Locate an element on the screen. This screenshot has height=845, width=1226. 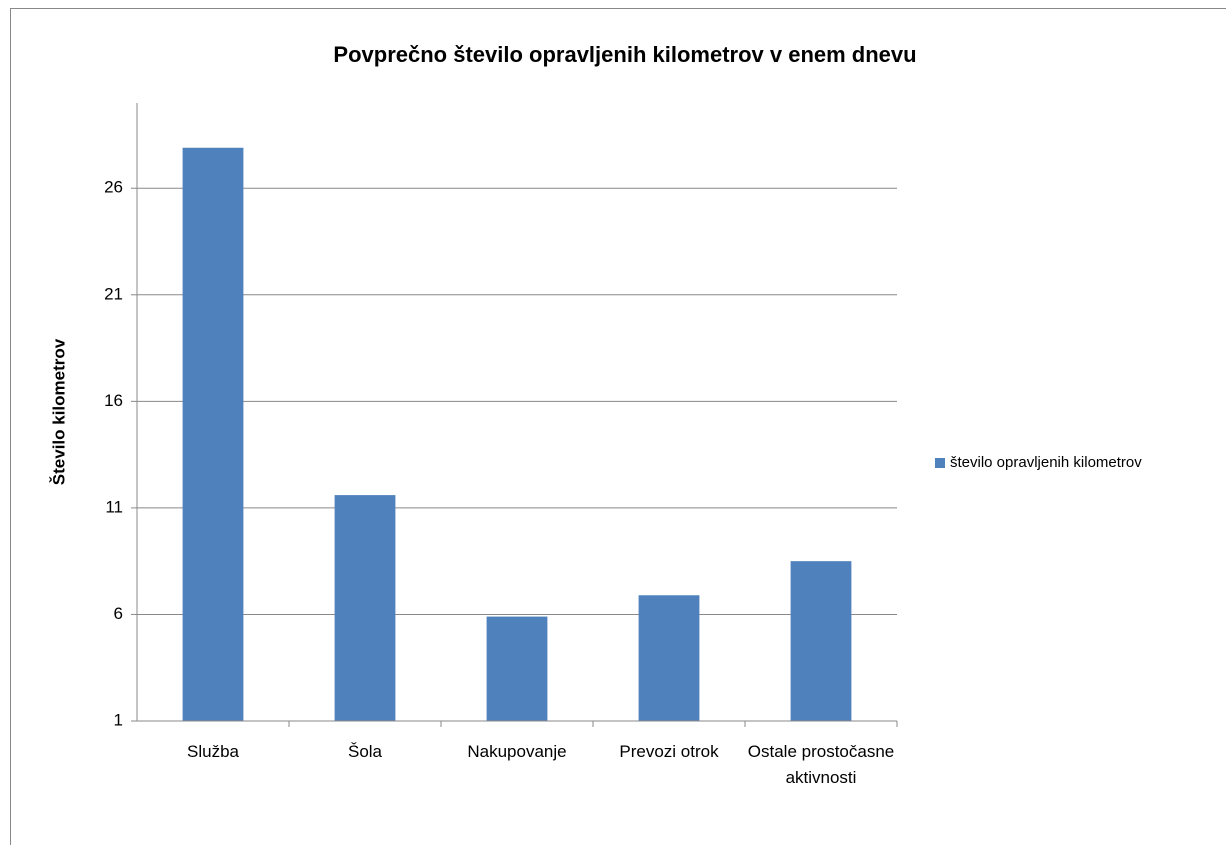
x-tick-label: Prevozi otrok is located at coordinates (669, 751).